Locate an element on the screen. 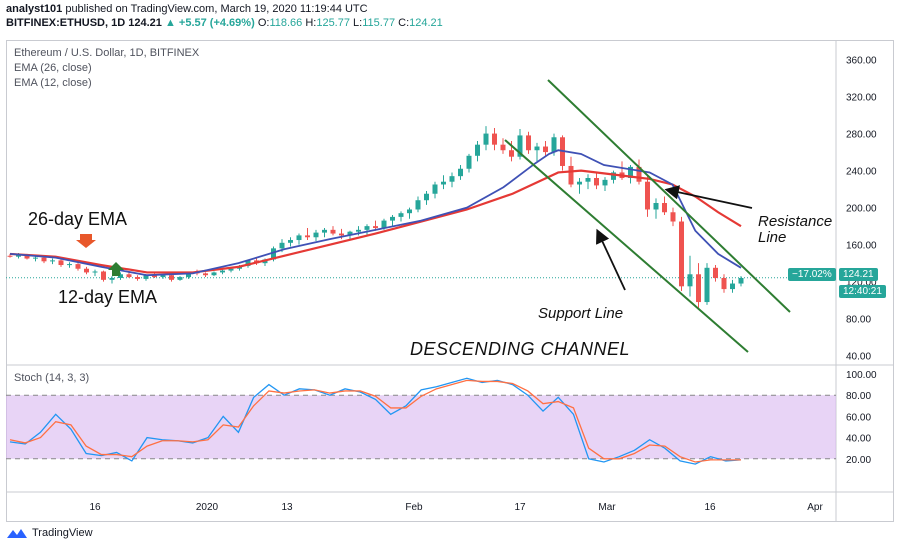 Image resolution: width=900 pixels, height=550 pixels. stoch-k-line is located at coordinates (375, 421).